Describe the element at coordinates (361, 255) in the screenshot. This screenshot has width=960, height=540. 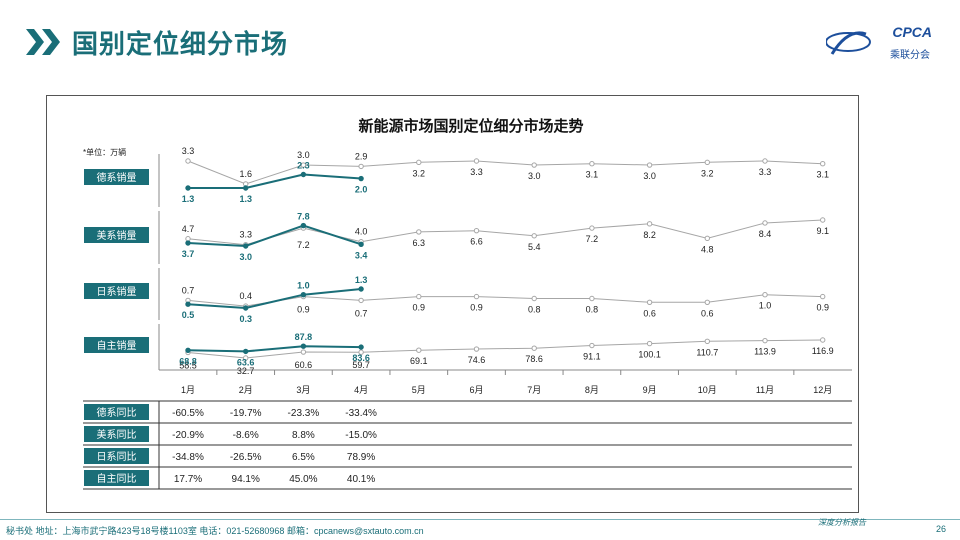
I see `data-label-current: 3.4` at that location.